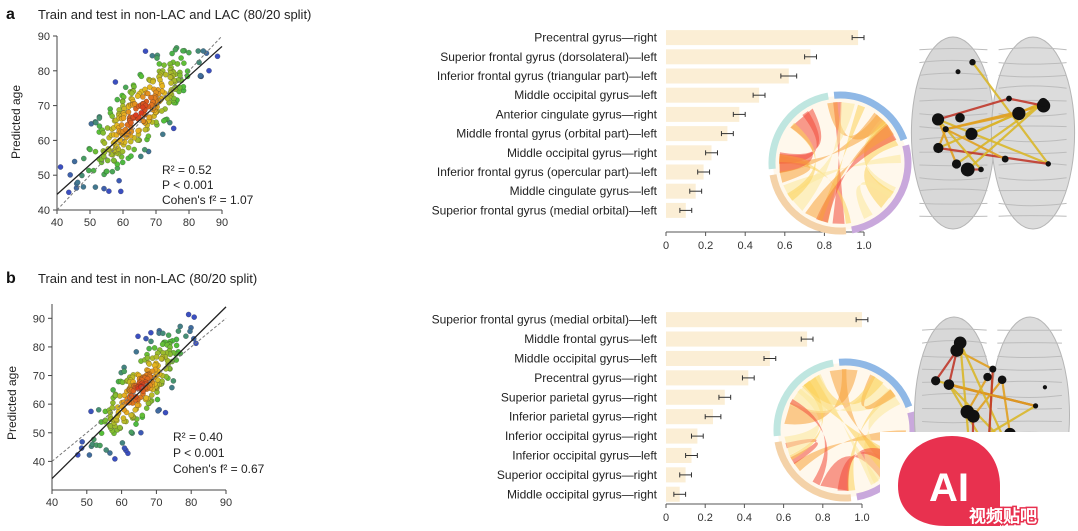 This screenshot has height=531, width=1078. What do you see at coordinates (121, 503) in the screenshot?
I see `x-tick-label: 60` at bounding box center [121, 503].